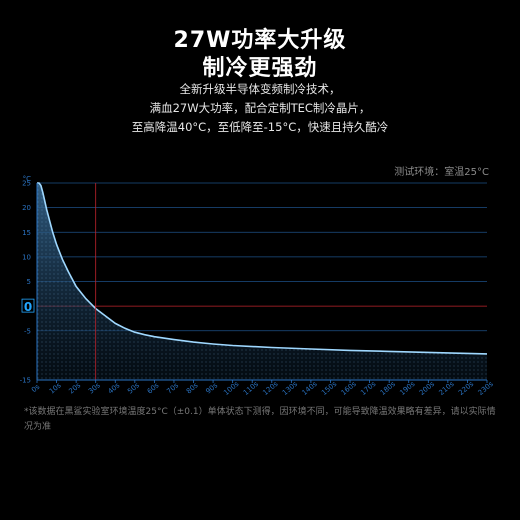 The width and height of the screenshot is (520, 520). What do you see at coordinates (27, 331) in the screenshot?
I see `y-tick-label: -5` at bounding box center [27, 331].